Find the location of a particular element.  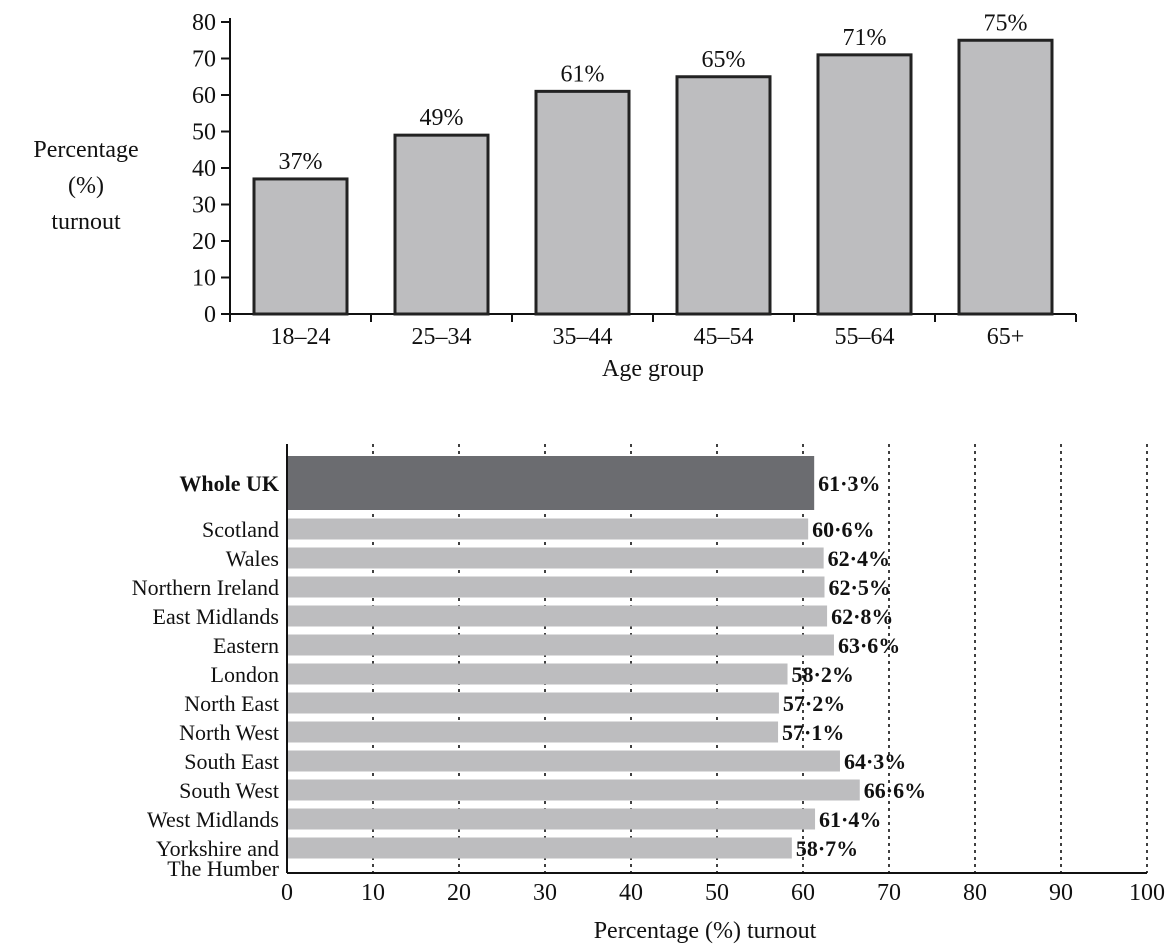

y-category-label: Yorkshire and is located at coordinates (217, 848).